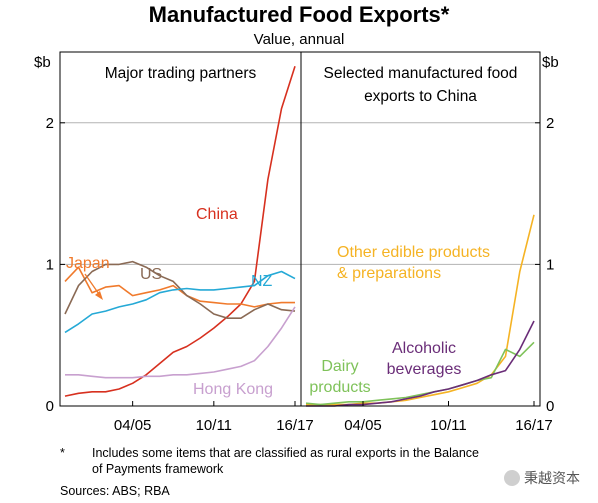 This screenshot has height=503, width=598. I want to click on y-tick-right-1: 1, so click(550, 264).